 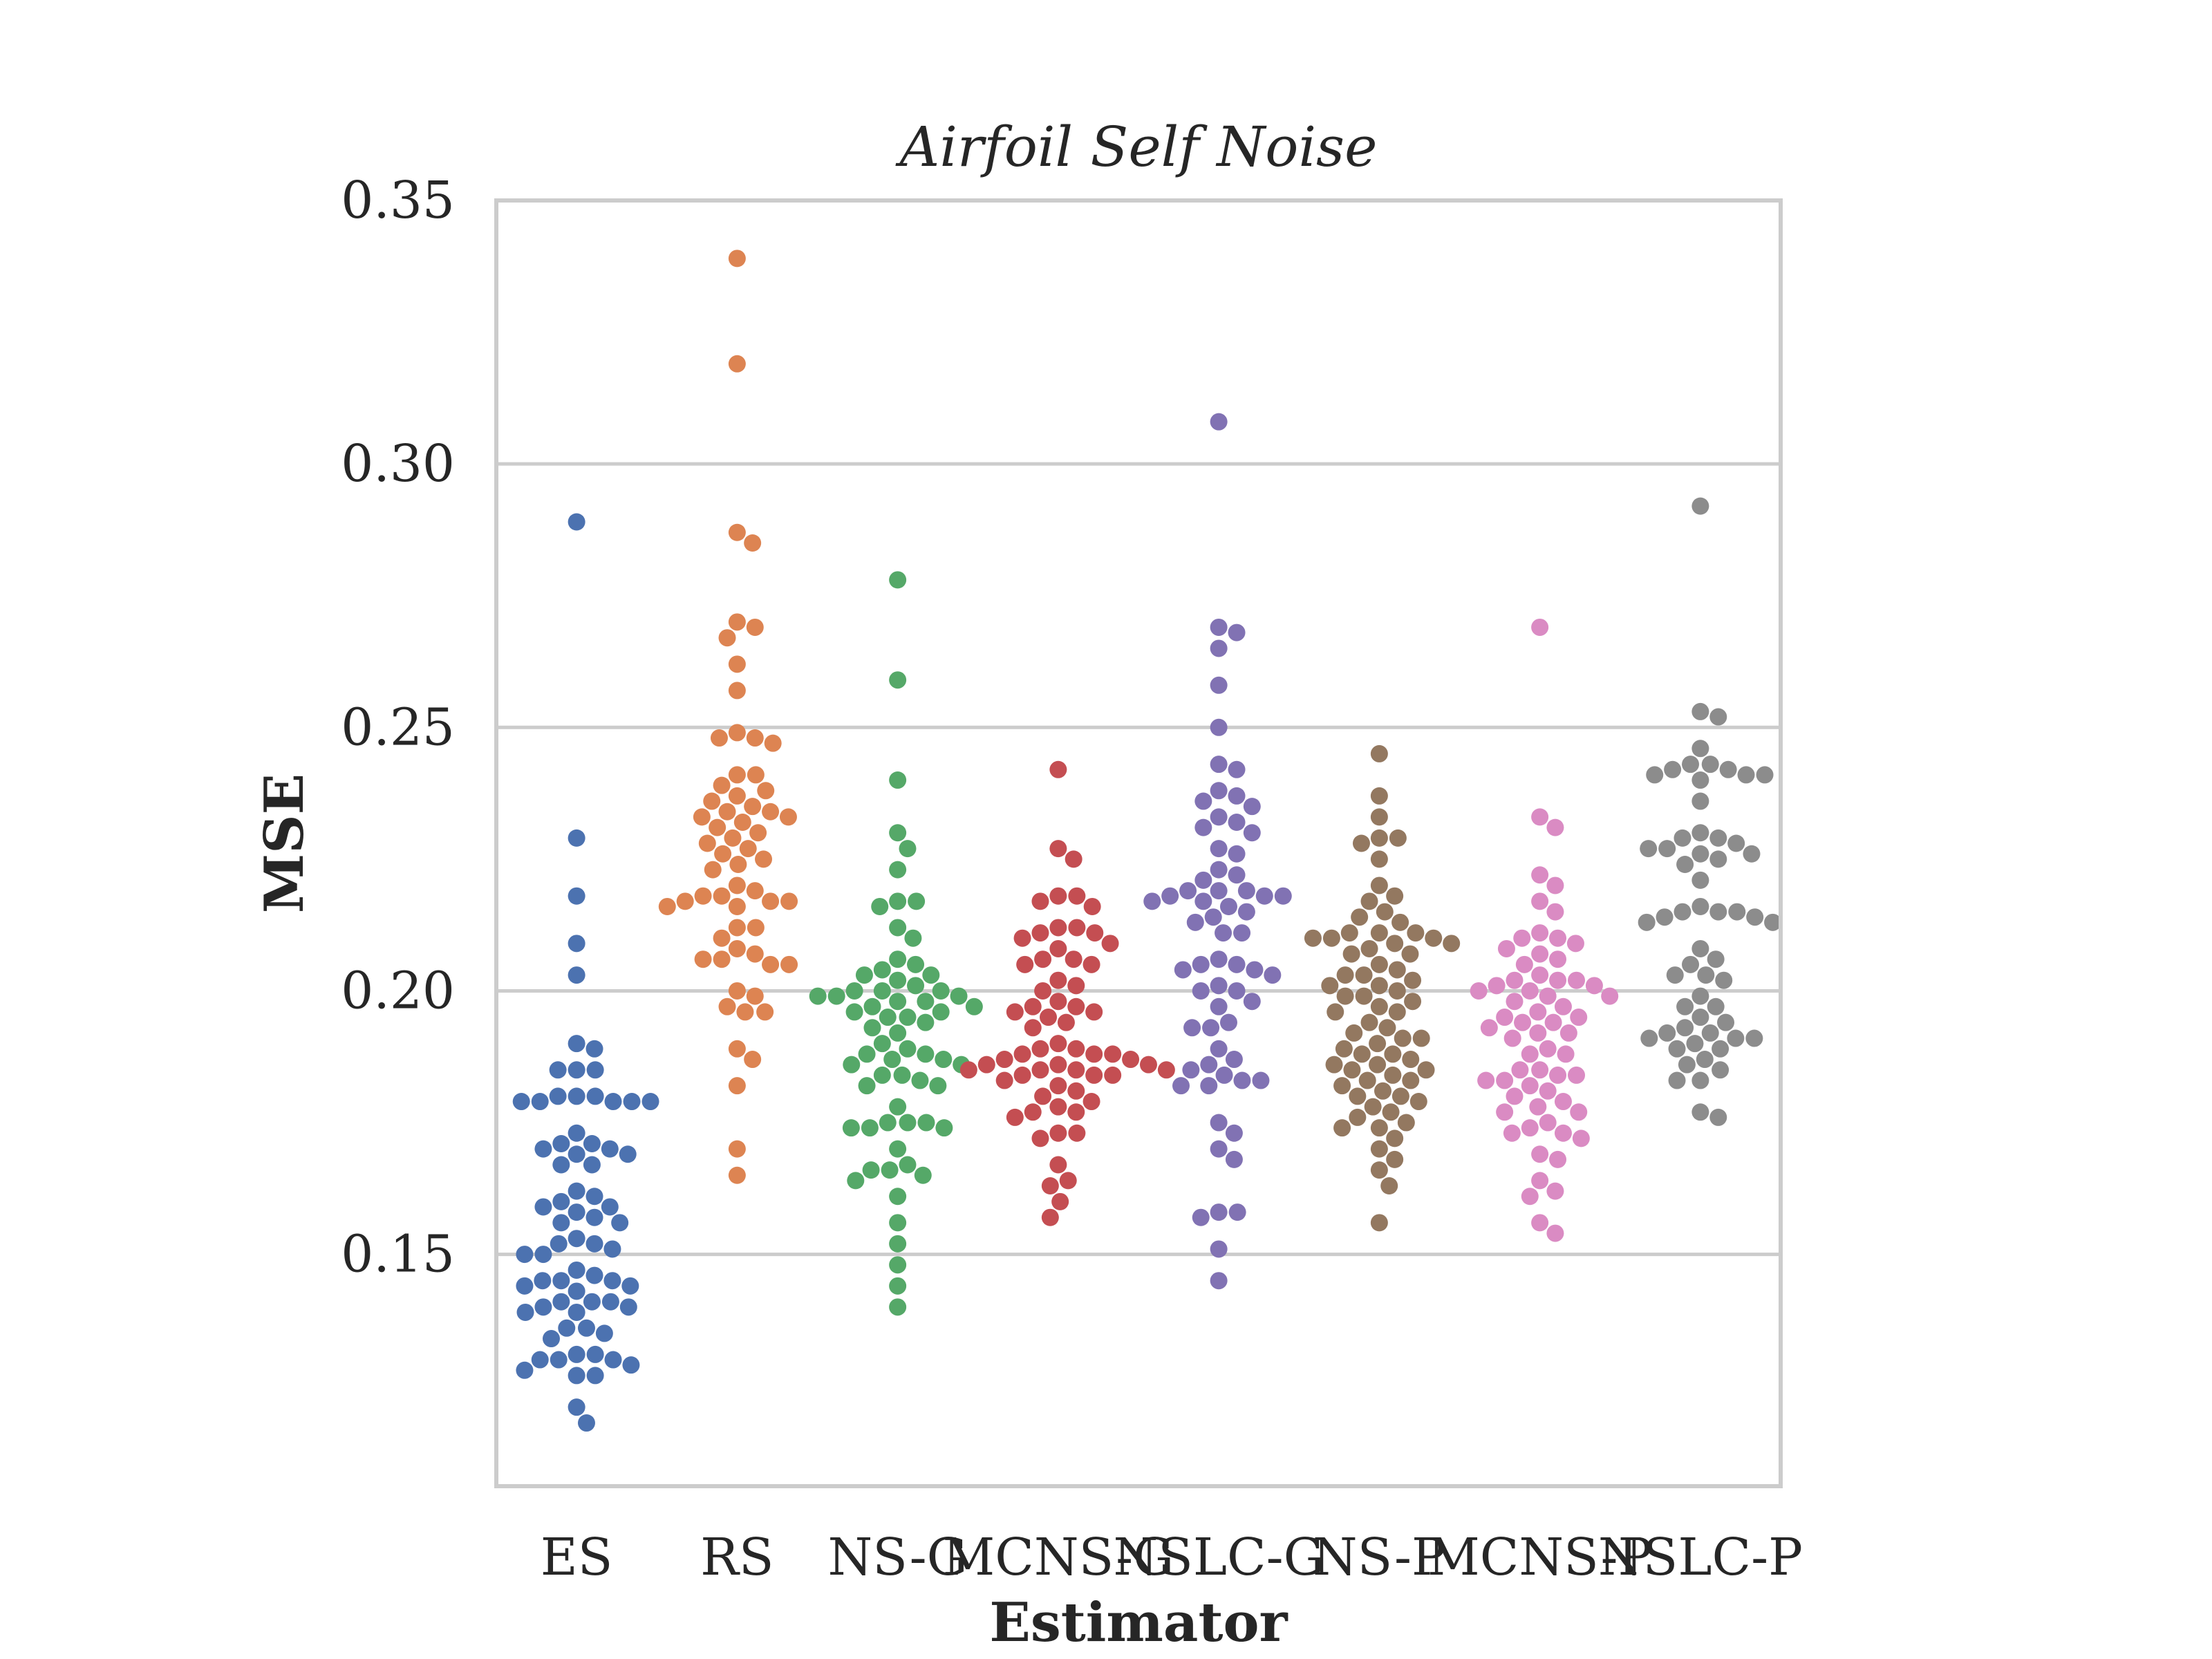 I want to click on y-tick-labels: 0.15 0.20 0.25 0.30 0.35, so click(x=398, y=728).